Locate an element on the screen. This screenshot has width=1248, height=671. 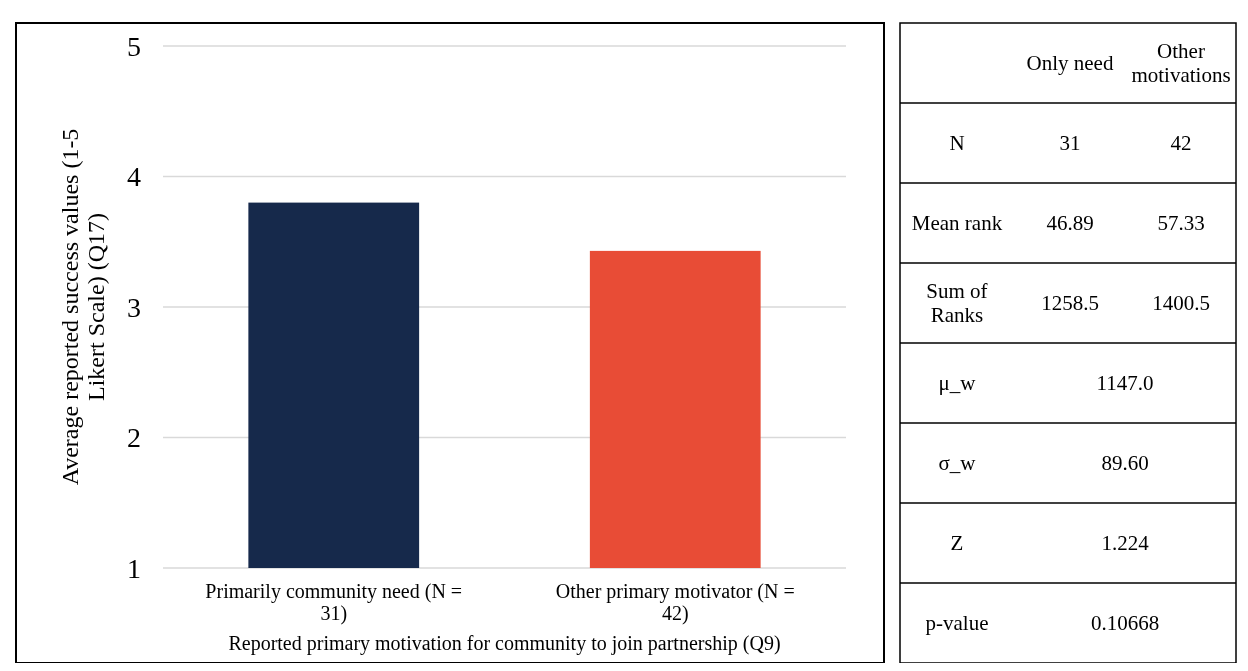
y-tick-label: 4 is located at coordinates (134, 177).